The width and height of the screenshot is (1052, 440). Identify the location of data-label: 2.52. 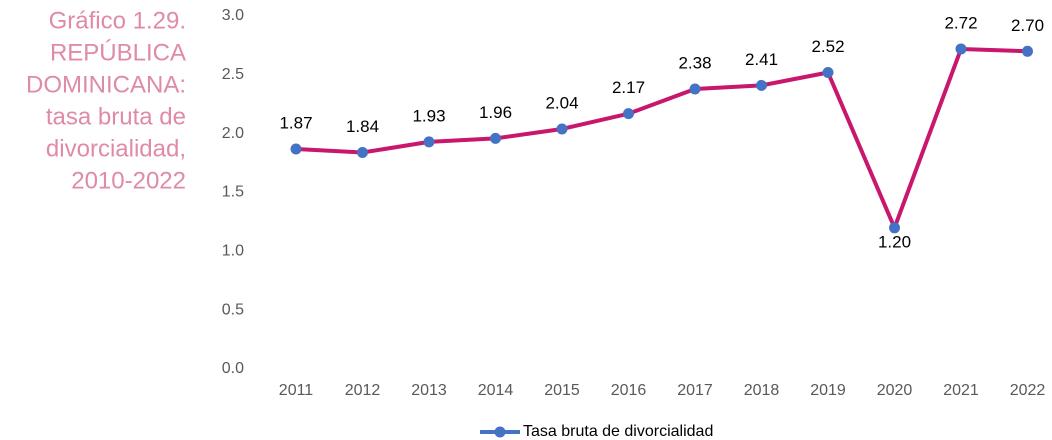
(827, 46).